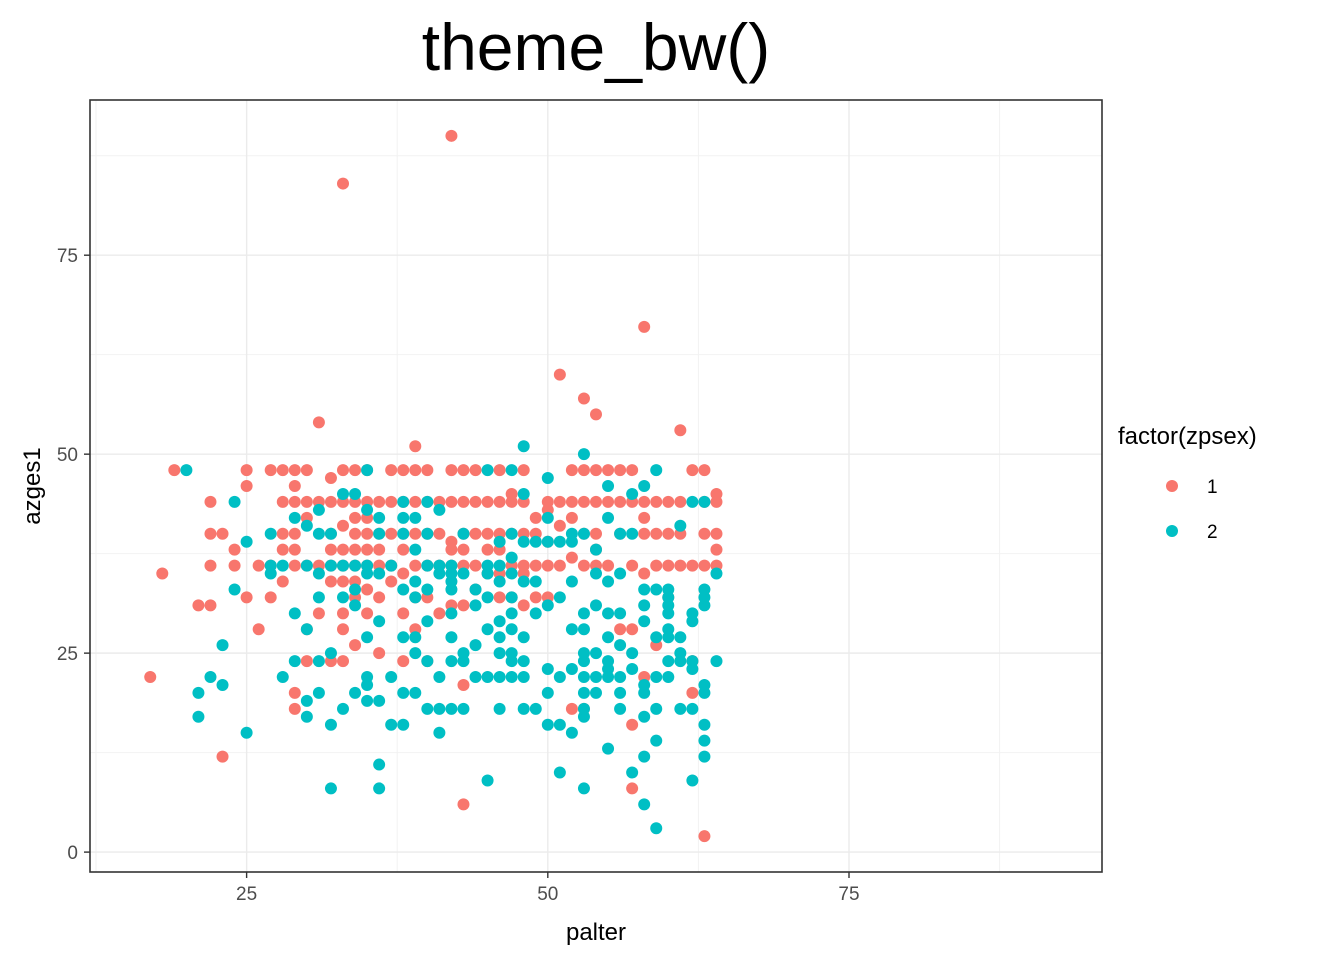 This screenshot has height=960, width=1344. What do you see at coordinates (596, 47) in the screenshot?
I see `chart-title: theme_bw()` at bounding box center [596, 47].